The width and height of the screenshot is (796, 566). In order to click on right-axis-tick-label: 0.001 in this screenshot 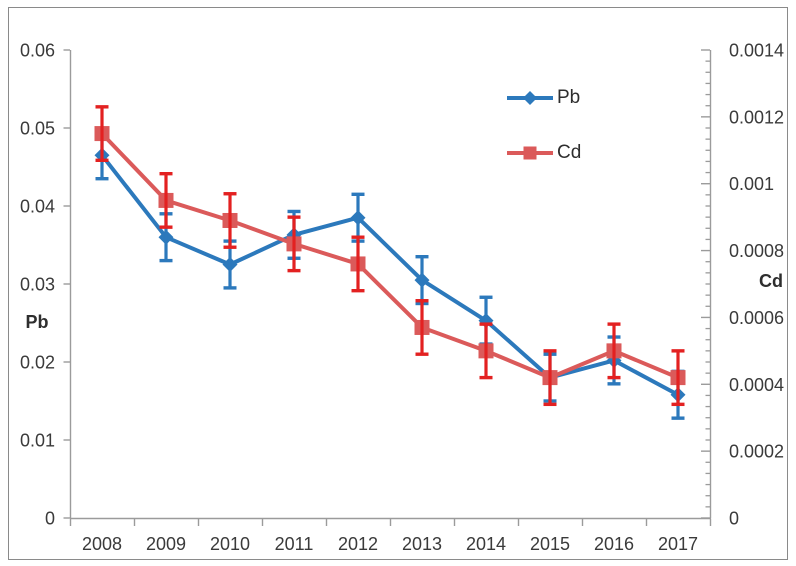, I will do `click(751, 184)`.